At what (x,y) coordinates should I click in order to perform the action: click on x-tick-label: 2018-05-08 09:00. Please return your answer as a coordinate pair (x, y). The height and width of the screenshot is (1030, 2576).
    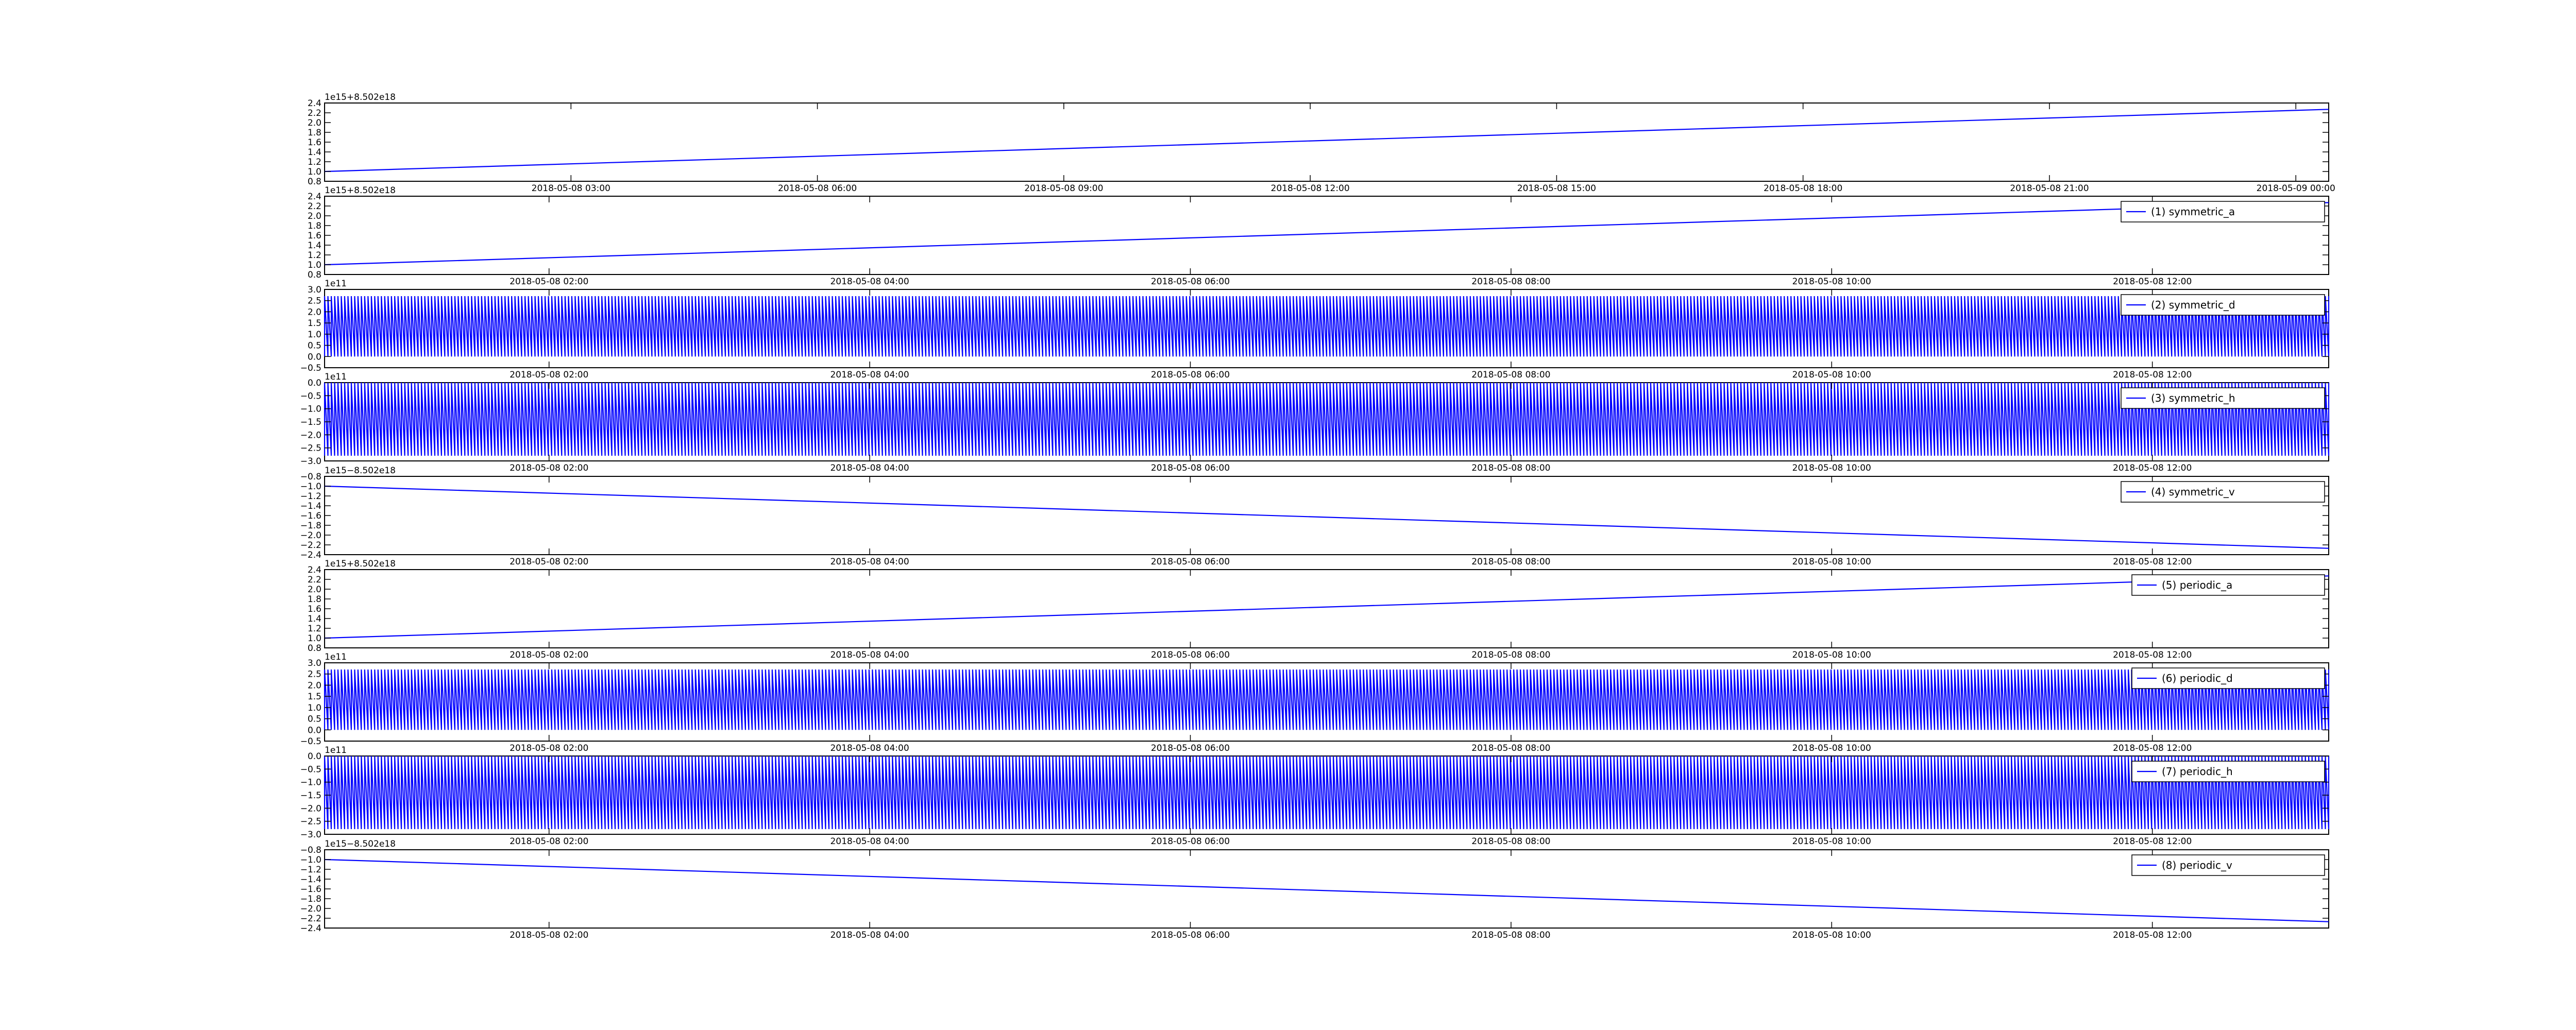
    Looking at the image, I should click on (1063, 189).